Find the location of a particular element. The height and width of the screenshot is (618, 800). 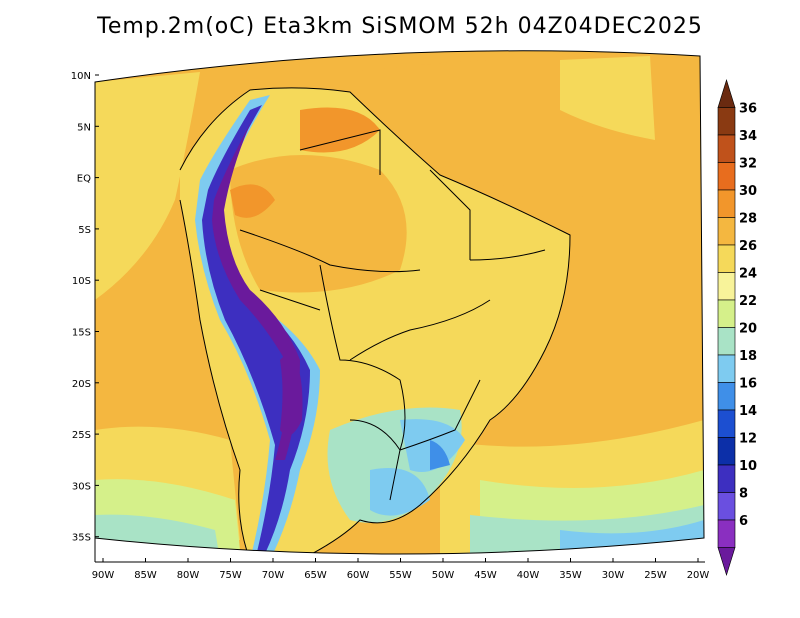

lat-label: 10S is located at coordinates (81, 281).